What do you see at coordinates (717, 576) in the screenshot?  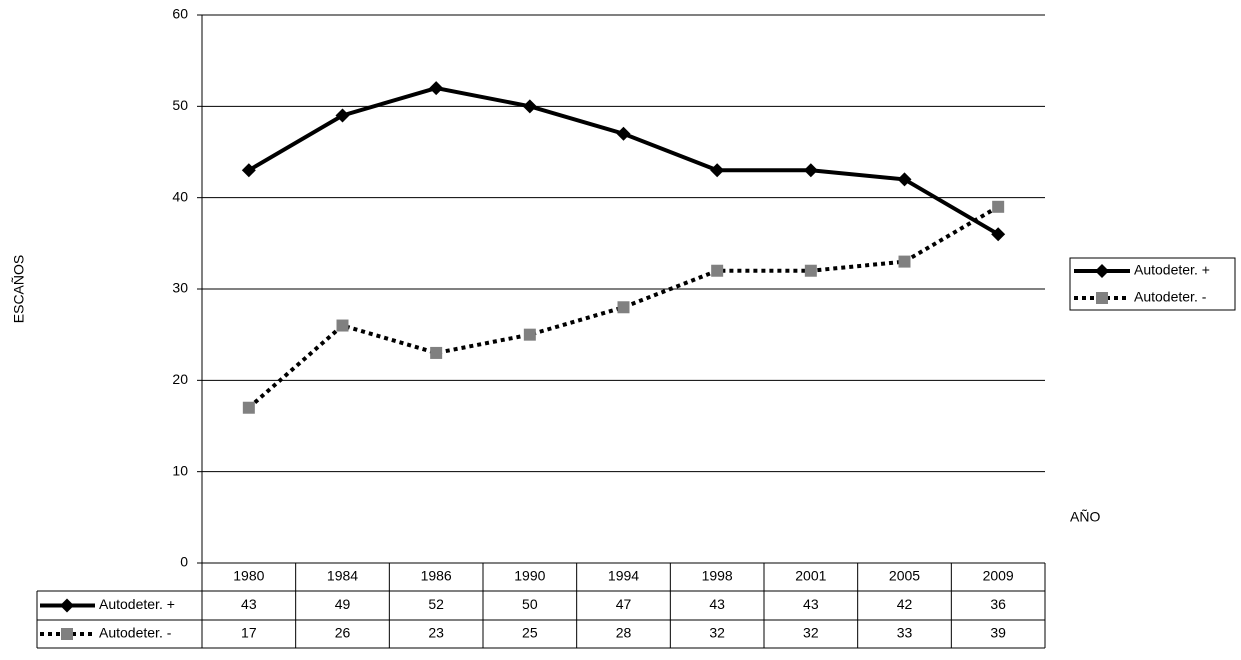 I see `x-tick-label: 1998` at bounding box center [717, 576].